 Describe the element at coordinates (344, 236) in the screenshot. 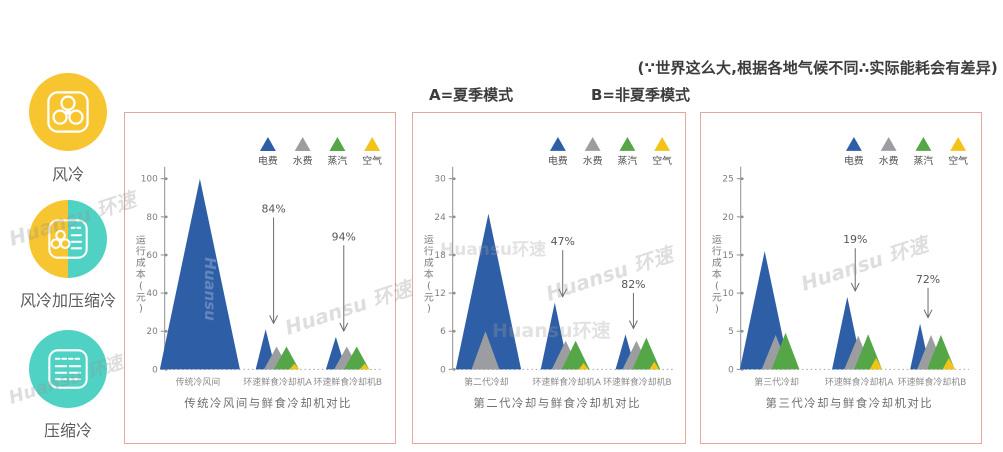

I see `svg-text: 94%` at that location.